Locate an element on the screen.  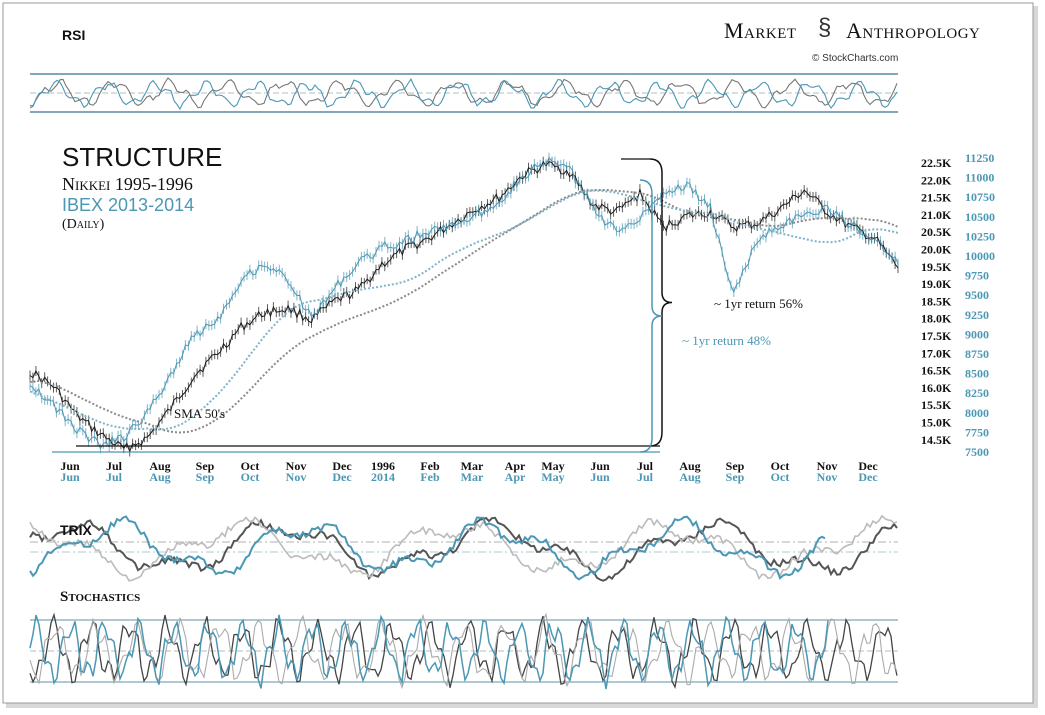
nikkei-y-tick: 20.0K is located at coordinates (936, 250).